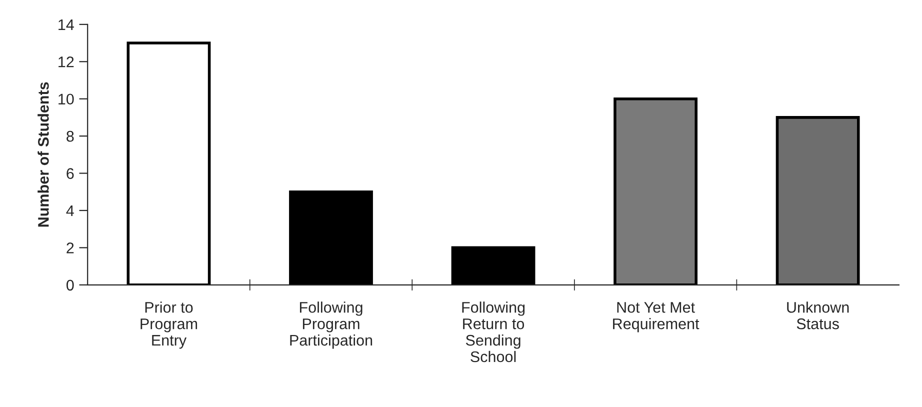 The image size is (922, 407). What do you see at coordinates (70, 173) in the screenshot?
I see `y-tick-label: 6` at bounding box center [70, 173].